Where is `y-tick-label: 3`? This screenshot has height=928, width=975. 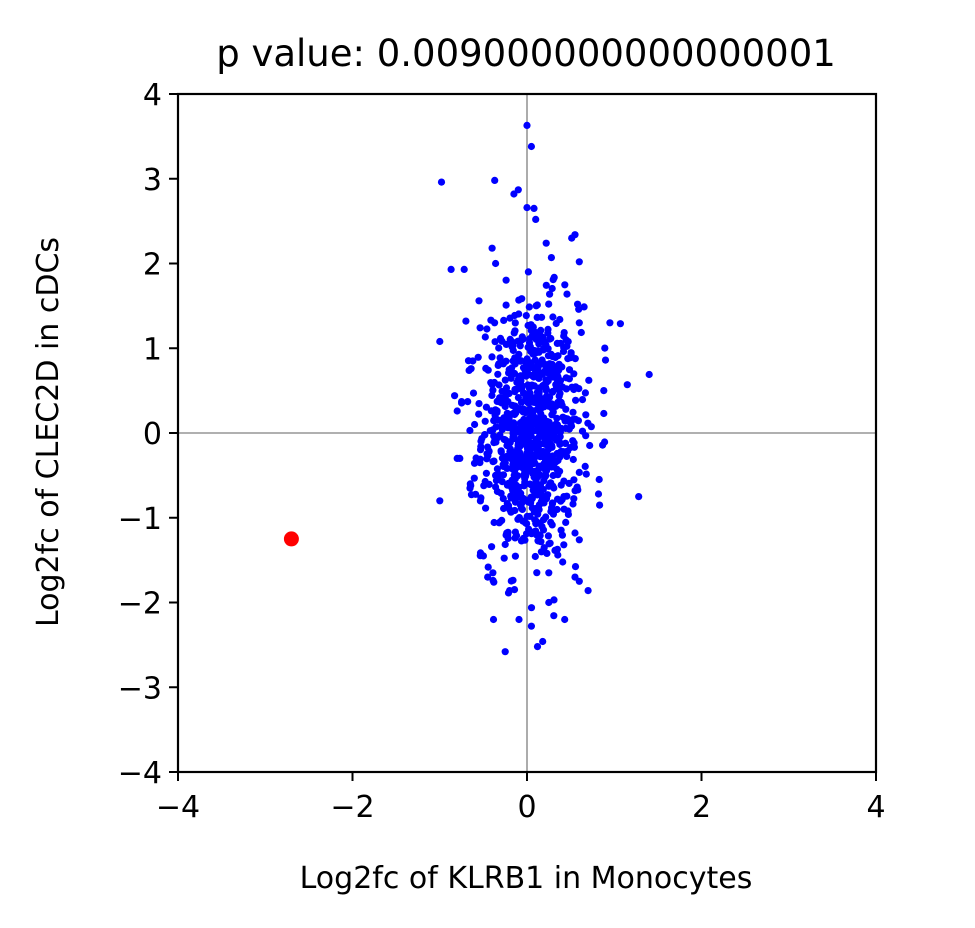
y-tick-label: 3 is located at coordinates (152, 180).